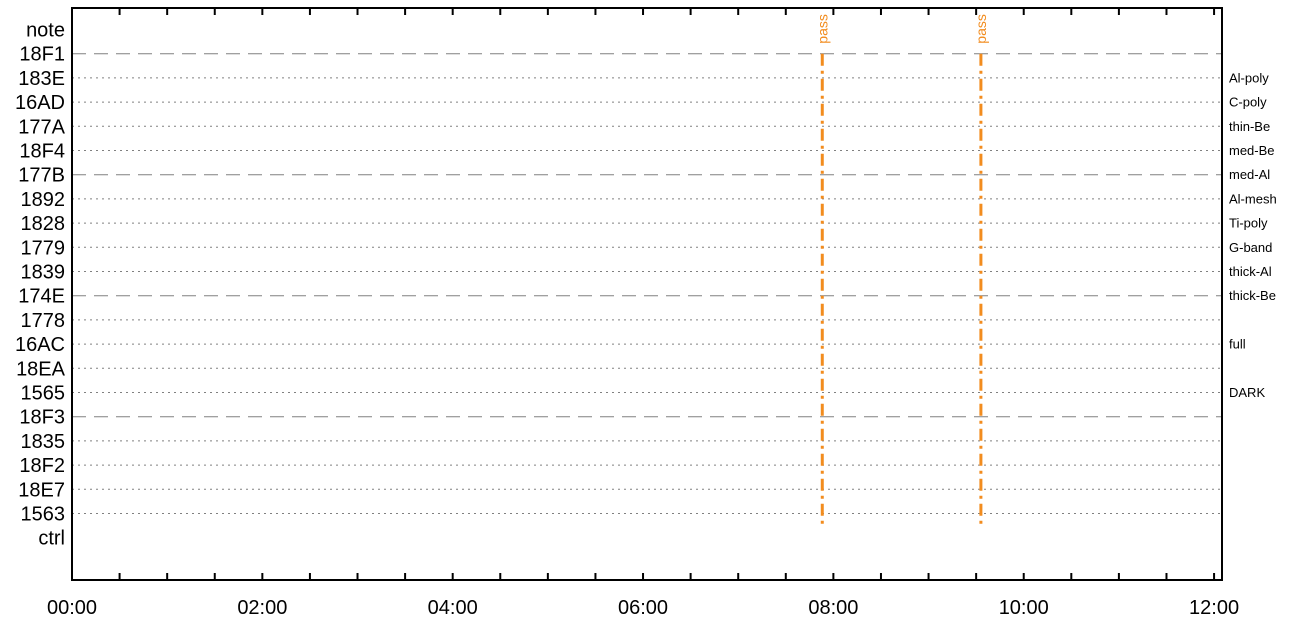 This screenshot has height=625, width=1300. What do you see at coordinates (51, 539) in the screenshot?
I see `row-label-ctrl: ctrl` at bounding box center [51, 539].